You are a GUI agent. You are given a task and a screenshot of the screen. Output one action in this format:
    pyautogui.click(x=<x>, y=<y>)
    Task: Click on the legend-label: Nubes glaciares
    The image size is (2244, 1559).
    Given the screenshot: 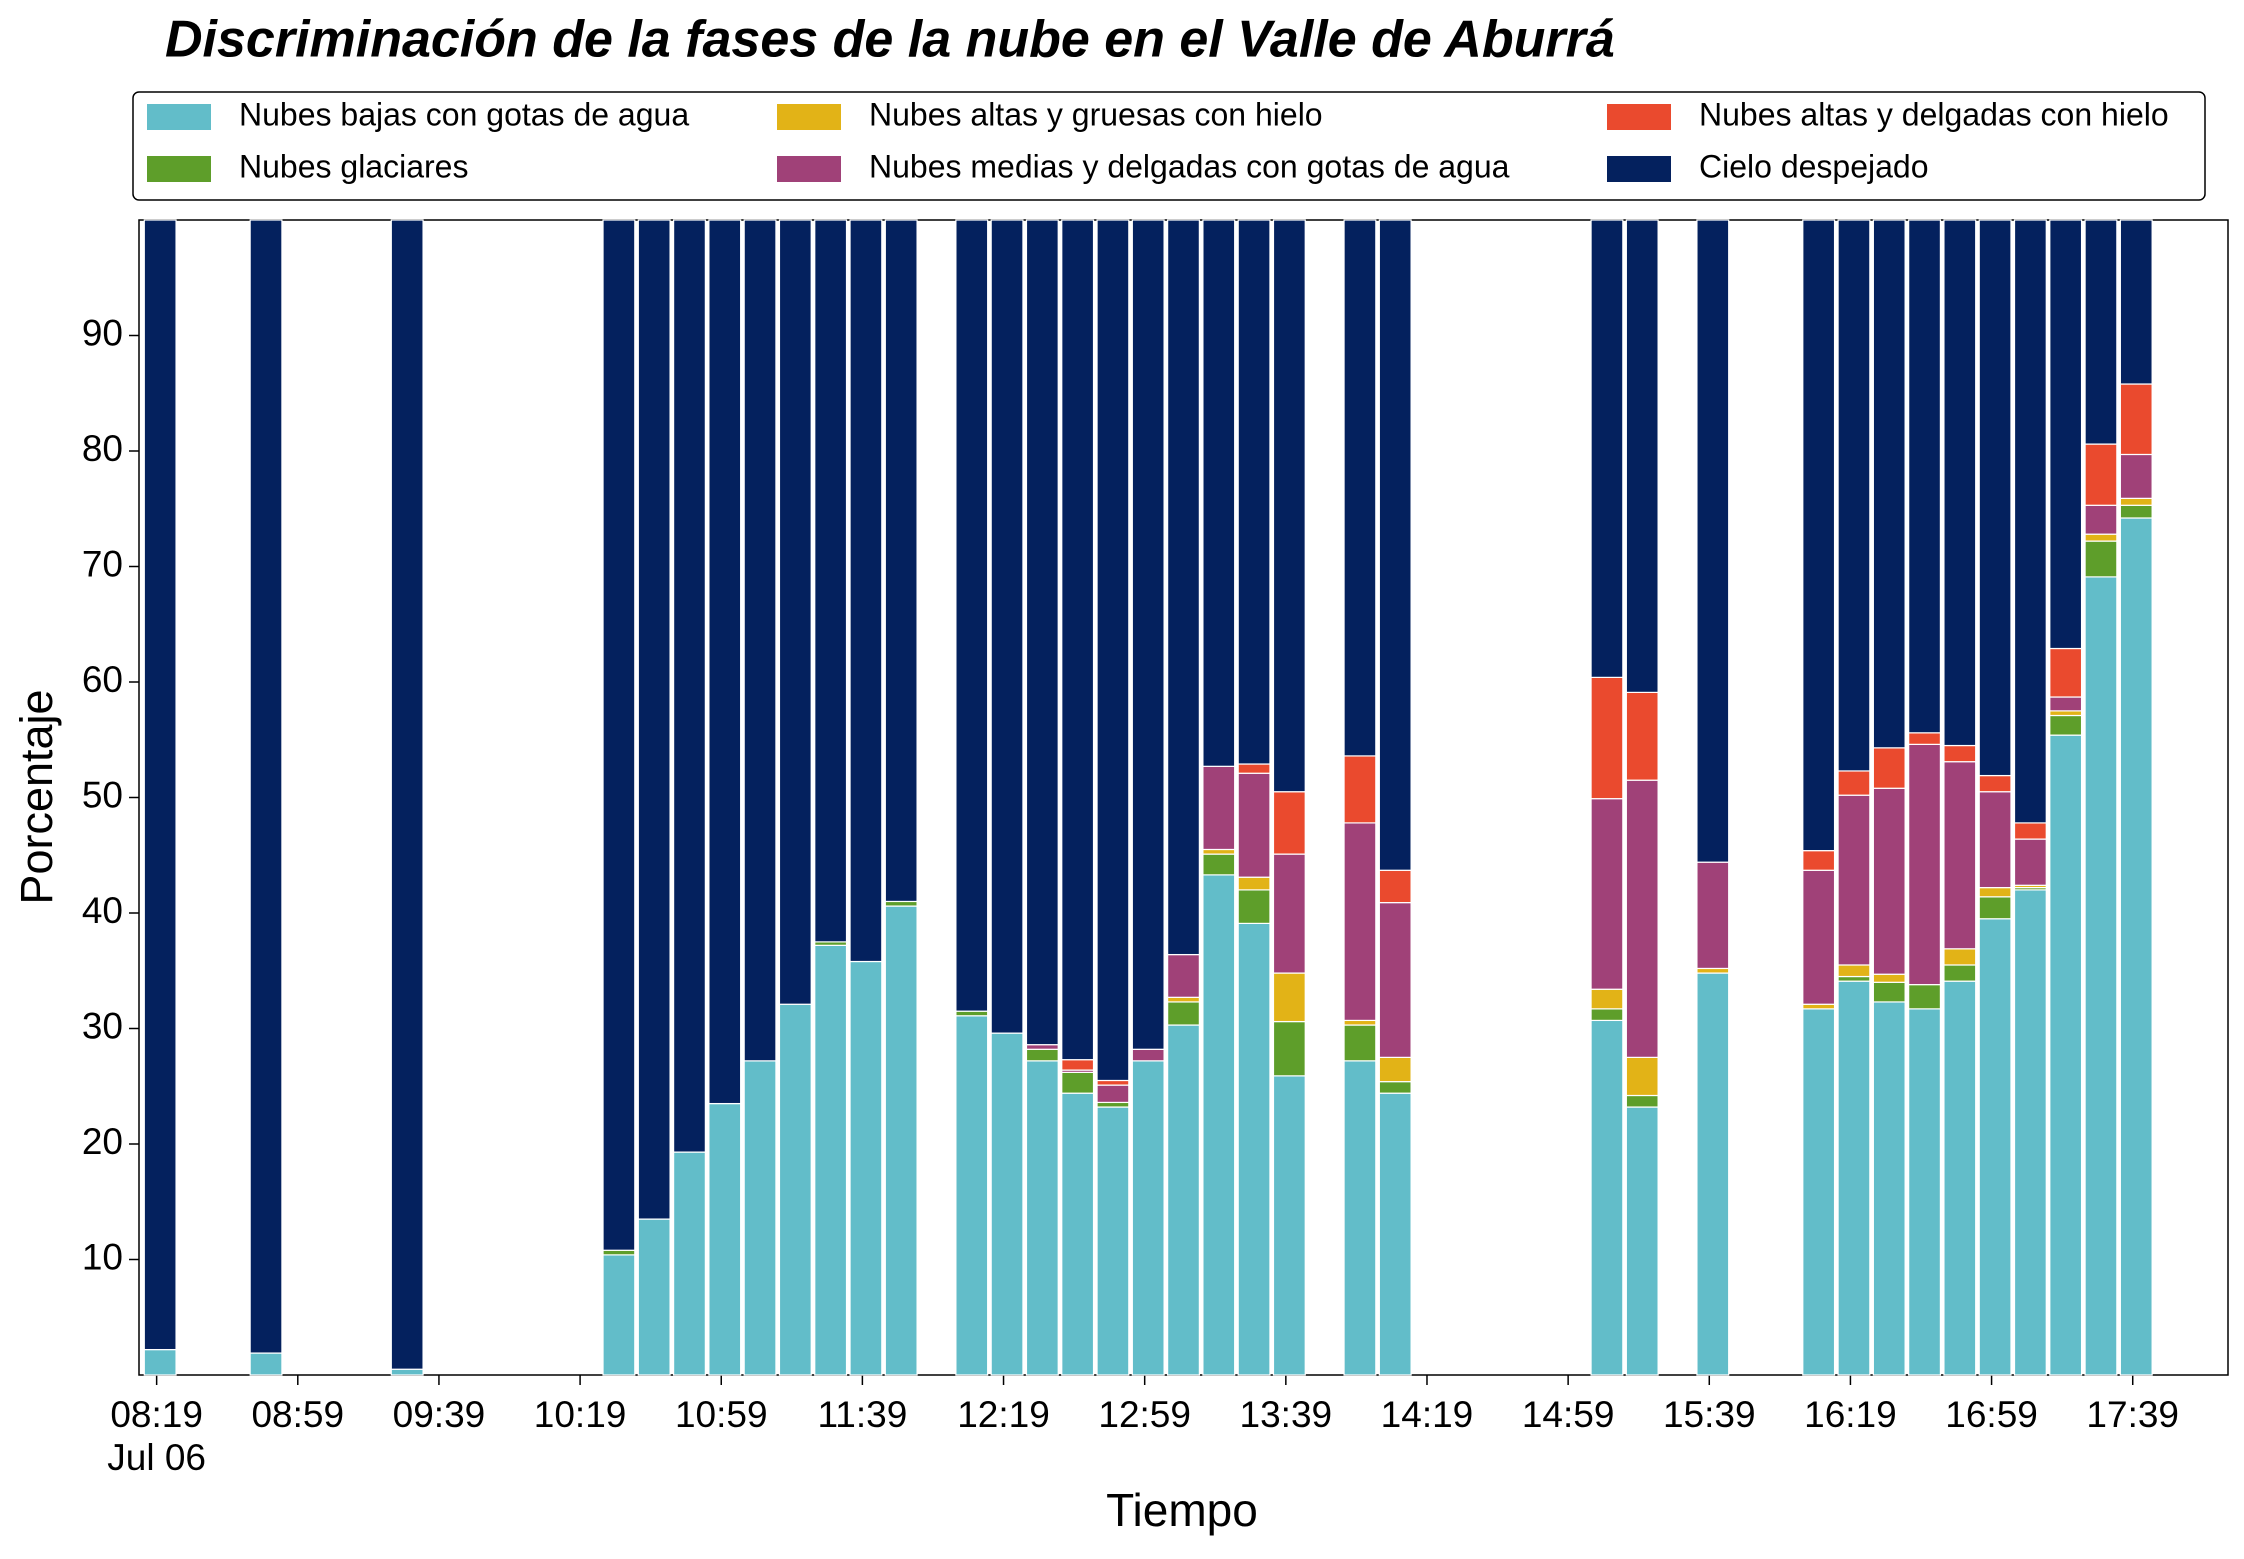 What is the action you would take?
    pyautogui.click(x=353, y=166)
    